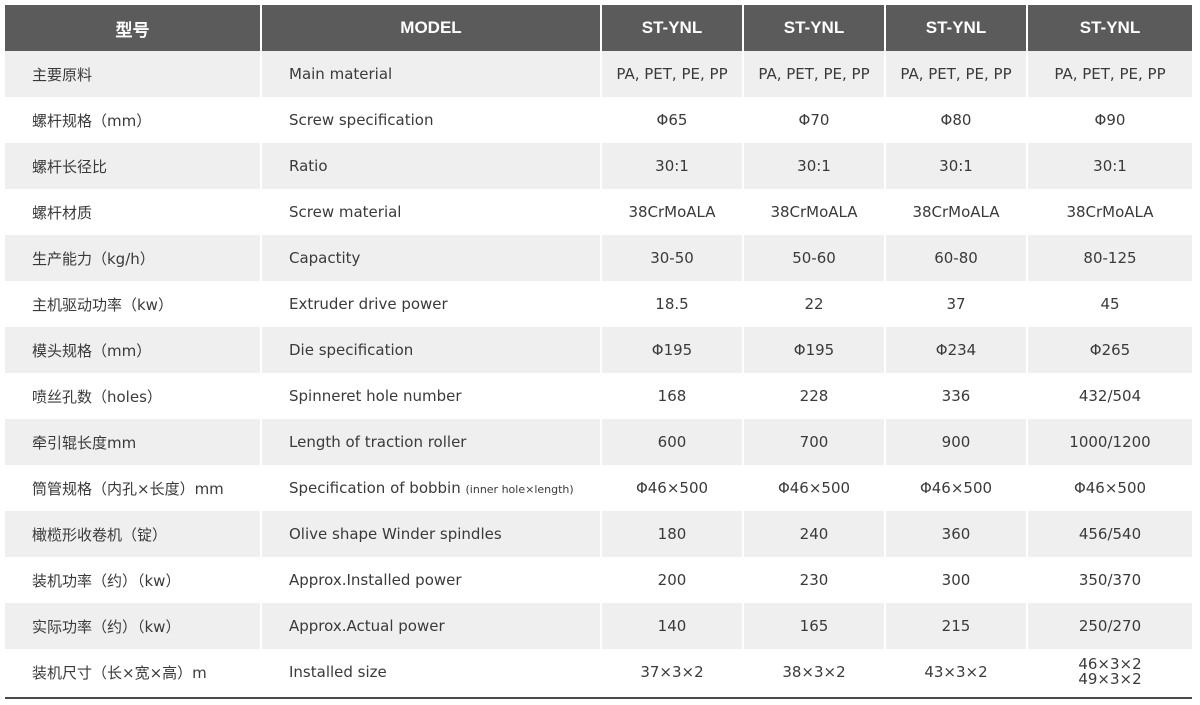 This screenshot has width=1200, height=705. I want to click on table-cell-stacked: 46×3×2 49×3×2, so click(1110, 672).